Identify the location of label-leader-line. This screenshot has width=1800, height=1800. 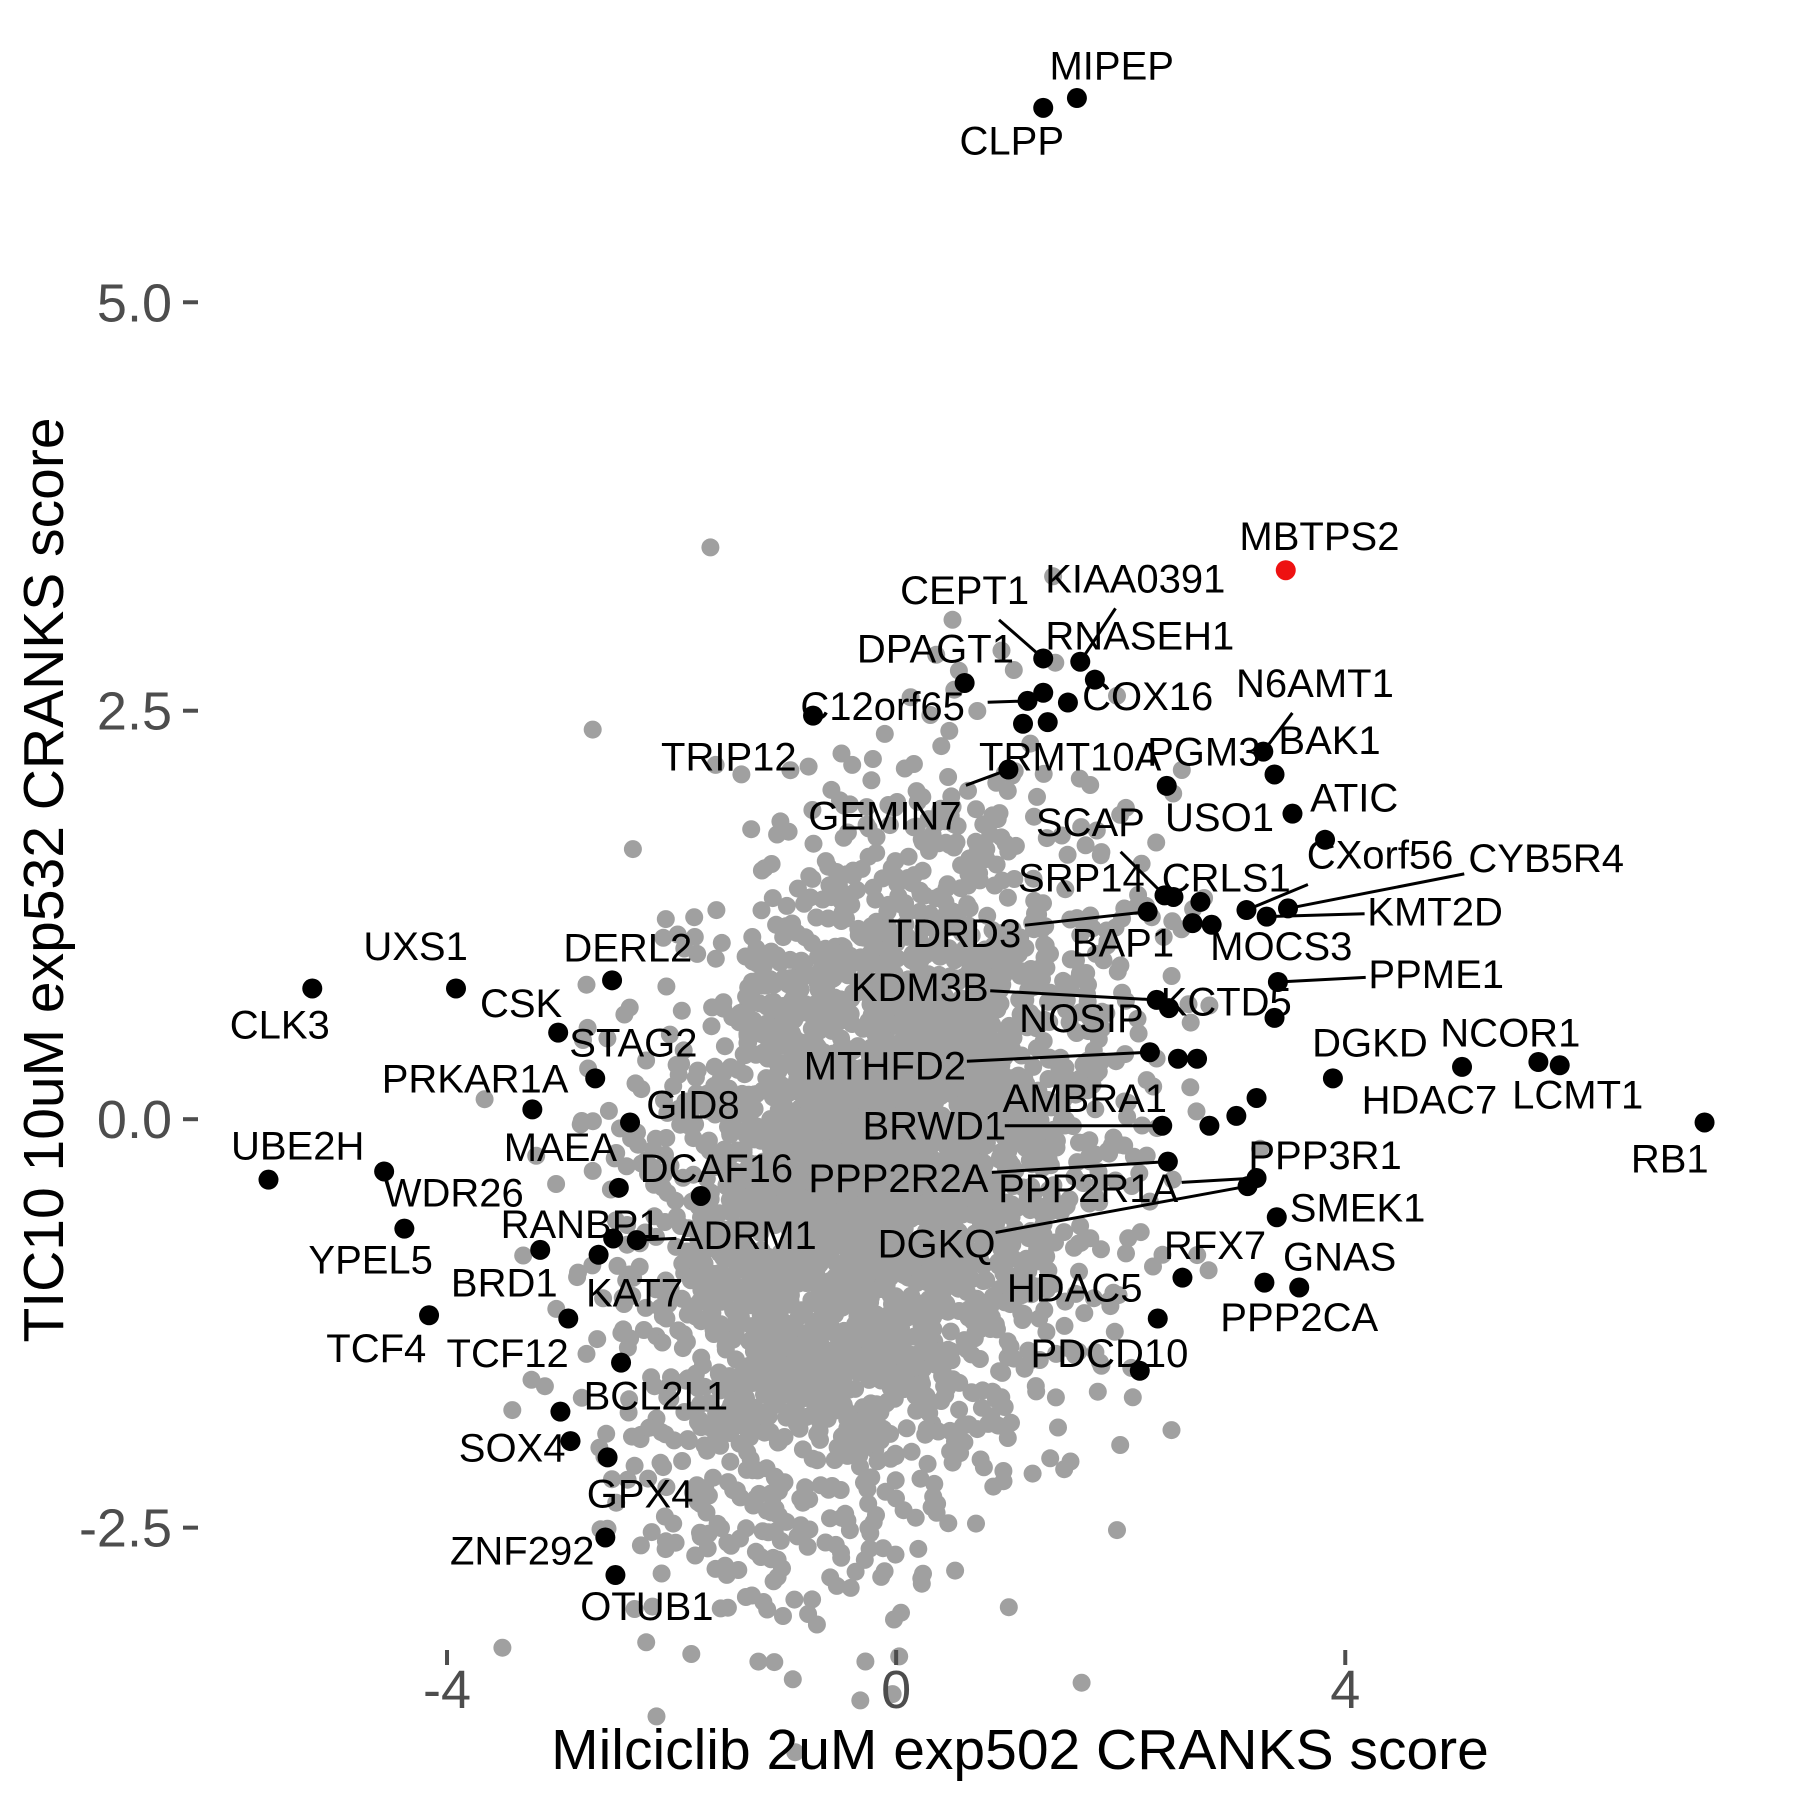
(1321, 979).